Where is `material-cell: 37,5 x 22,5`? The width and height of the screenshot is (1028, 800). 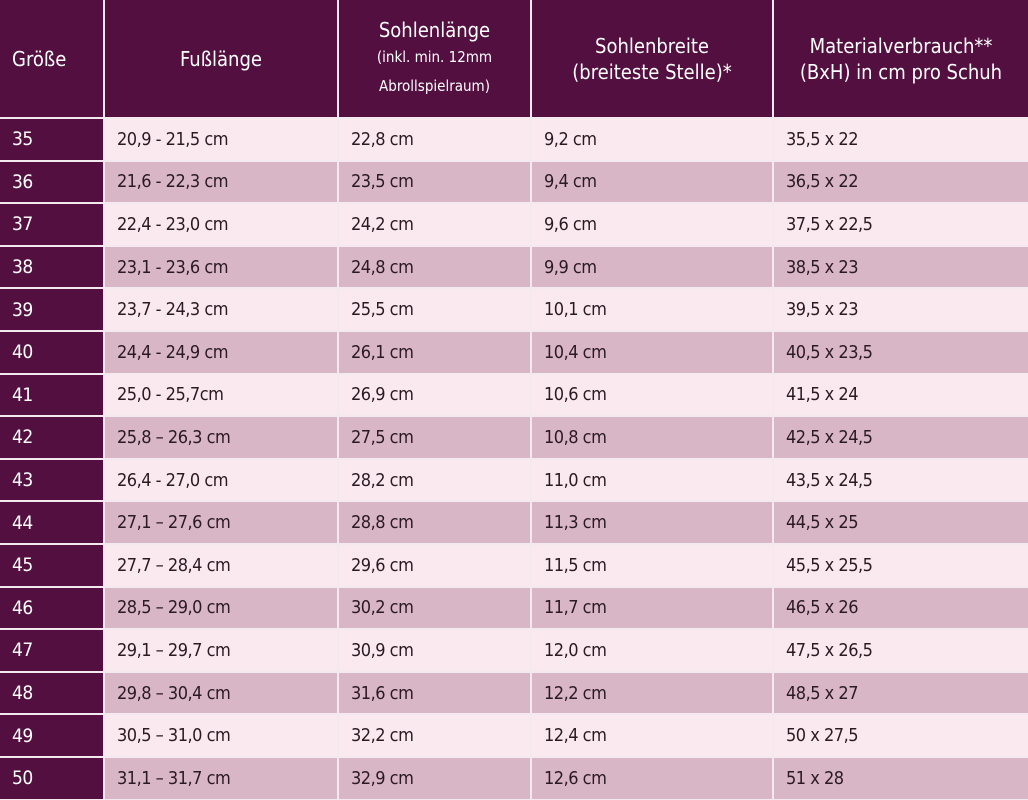
material-cell: 37,5 x 22,5 is located at coordinates (901, 224).